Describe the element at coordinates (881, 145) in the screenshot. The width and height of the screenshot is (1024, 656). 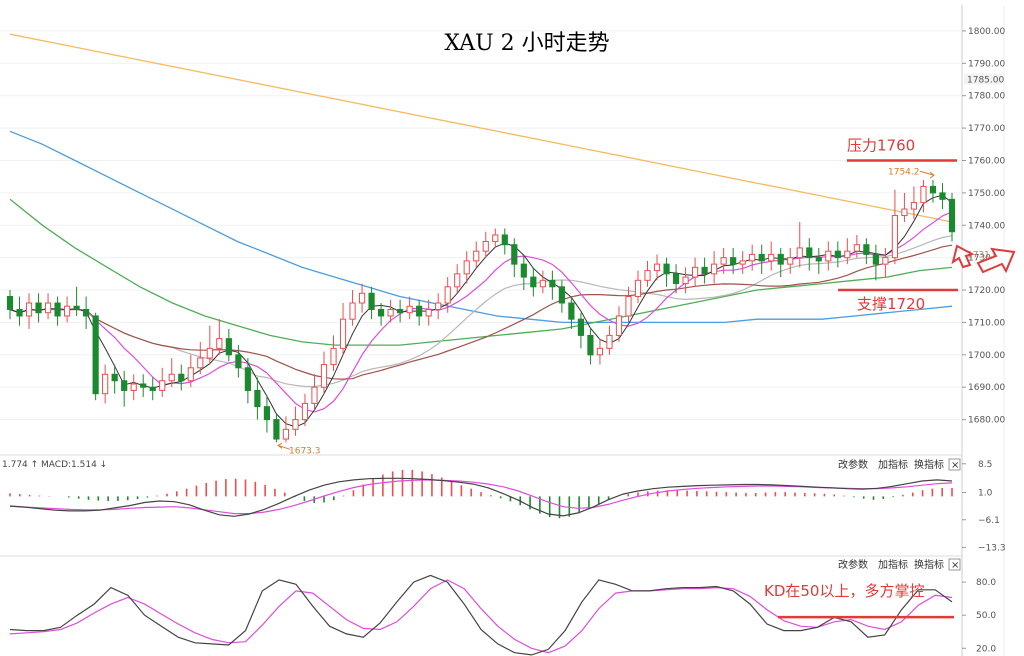
I see `resistance-label: 压力1760` at that location.